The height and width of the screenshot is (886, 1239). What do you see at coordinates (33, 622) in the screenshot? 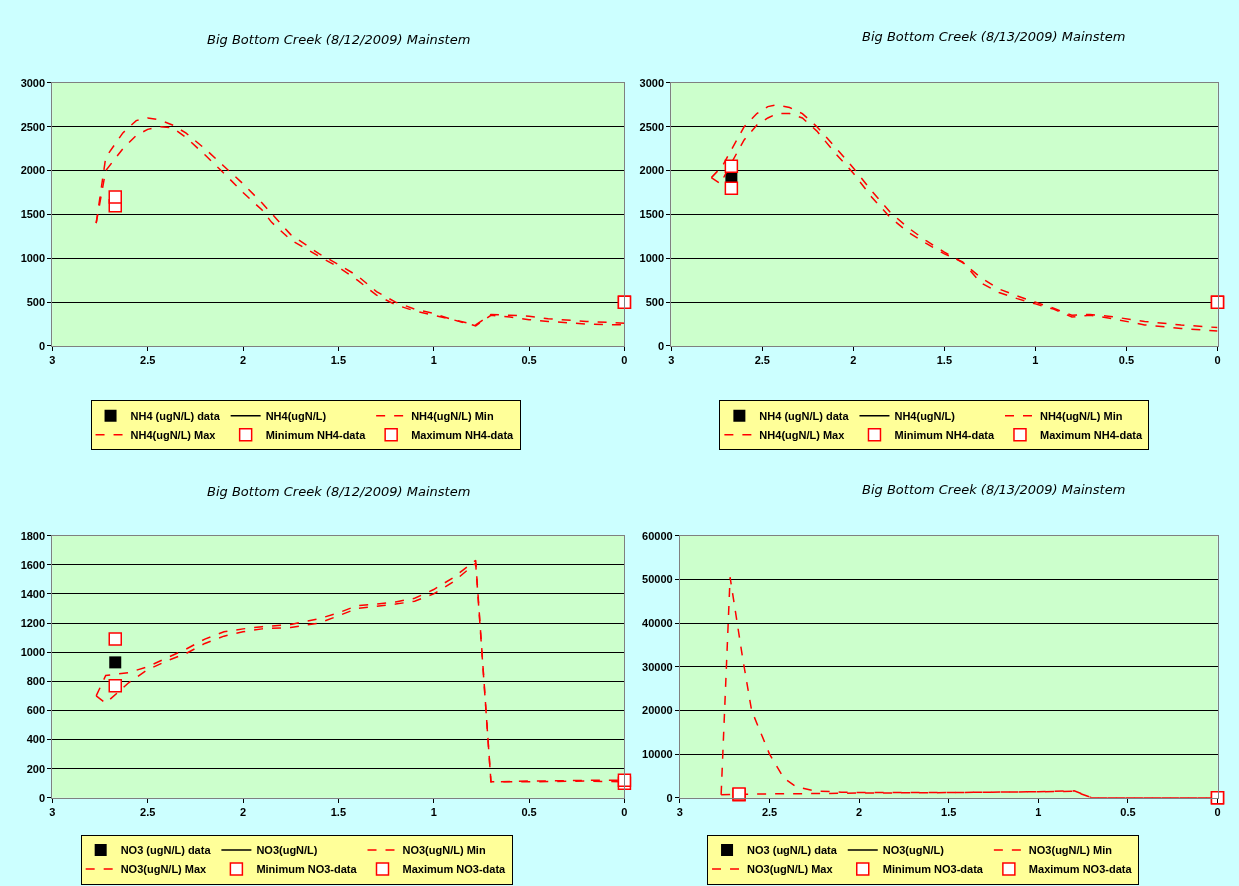
I see `y-tick-label: 1200` at bounding box center [33, 622].